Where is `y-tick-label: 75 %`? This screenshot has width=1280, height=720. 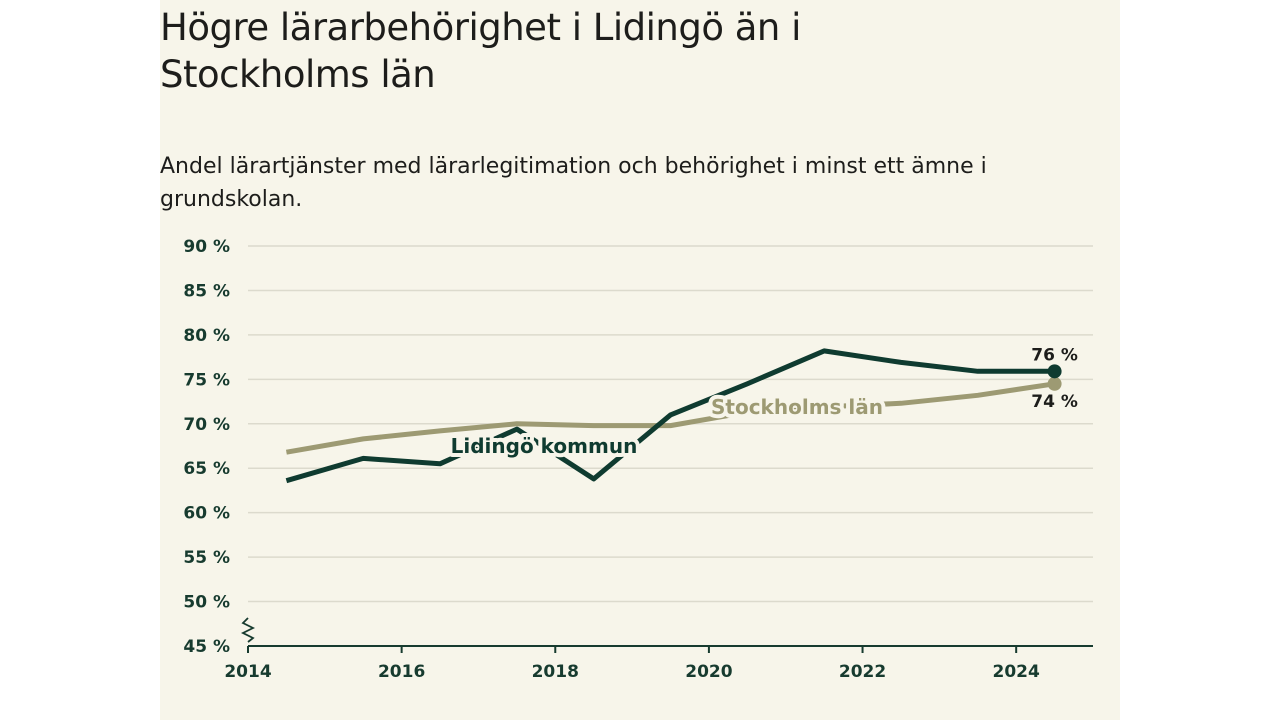 y-tick-label: 75 % is located at coordinates (206, 380).